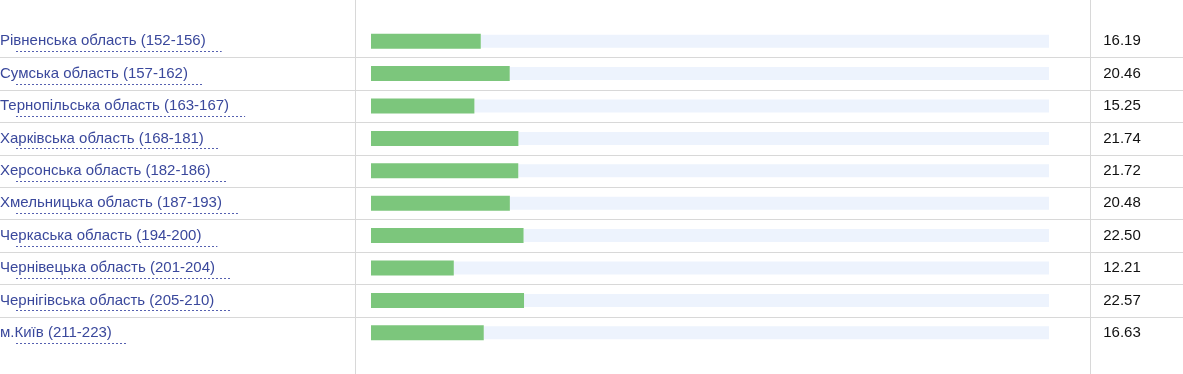 The width and height of the screenshot is (1183, 374). Describe the element at coordinates (107, 267) in the screenshot. I see `y-tick-label: Чернівецька область (201-204)` at that location.